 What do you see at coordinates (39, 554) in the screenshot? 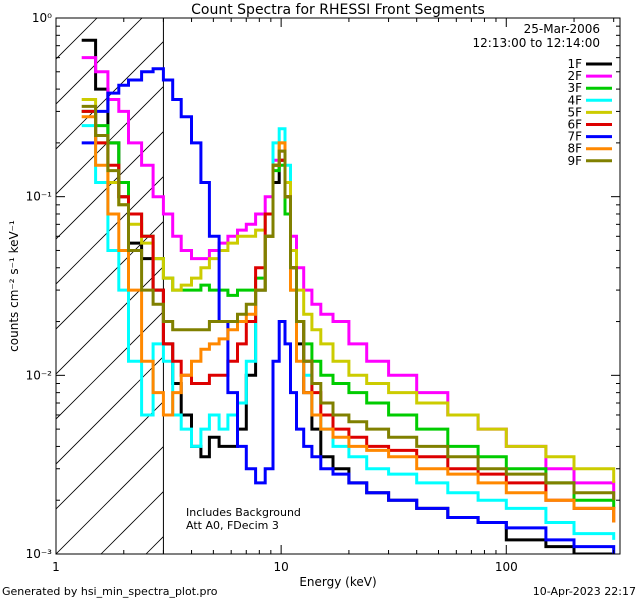
I see `y-tick-label: 10⁻³` at bounding box center [39, 554].